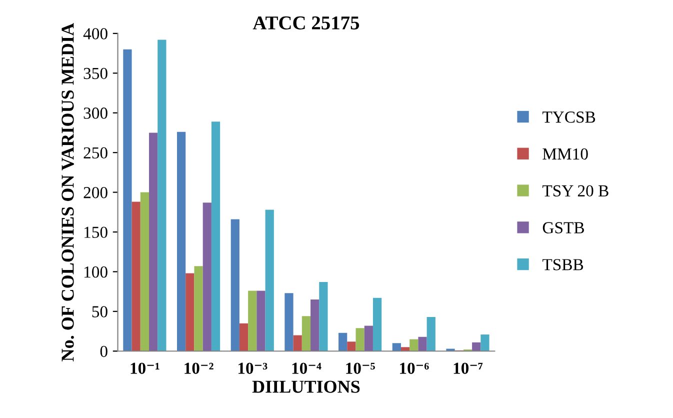  I want to click on y-tick-label: 300, so click(96, 113).